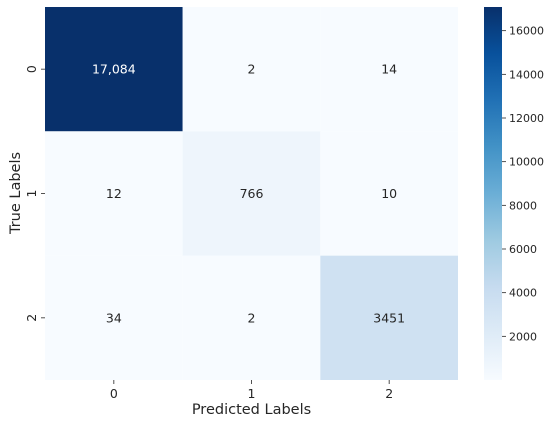  Describe the element at coordinates (526, 74) in the screenshot. I see `colorbar-tick-label-6: 14000` at that location.